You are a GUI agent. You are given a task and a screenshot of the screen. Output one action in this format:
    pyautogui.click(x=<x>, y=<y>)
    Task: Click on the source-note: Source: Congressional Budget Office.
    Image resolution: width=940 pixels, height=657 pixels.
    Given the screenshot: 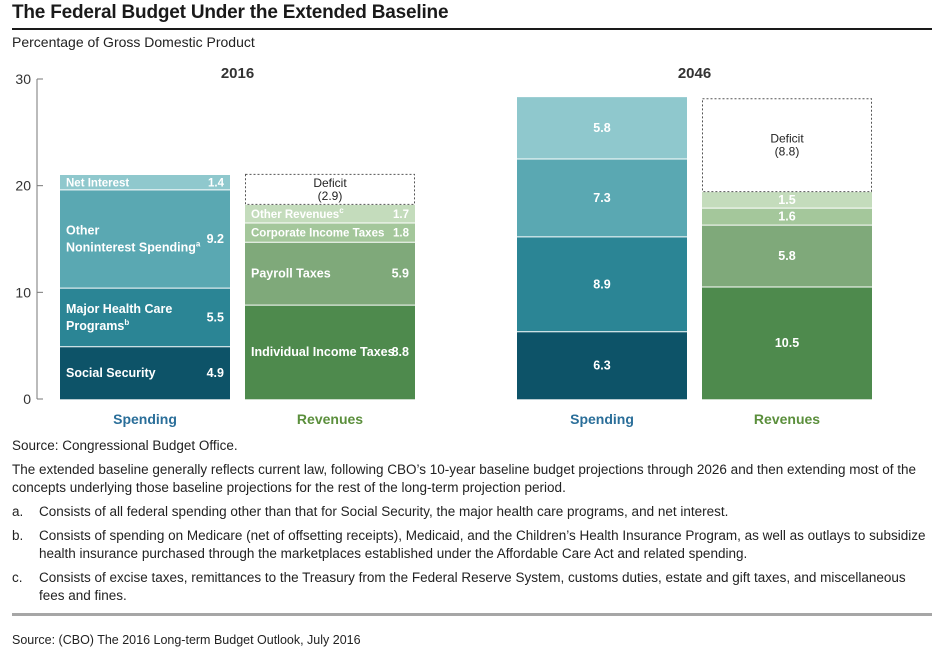 What is the action you would take?
    pyautogui.click(x=125, y=445)
    